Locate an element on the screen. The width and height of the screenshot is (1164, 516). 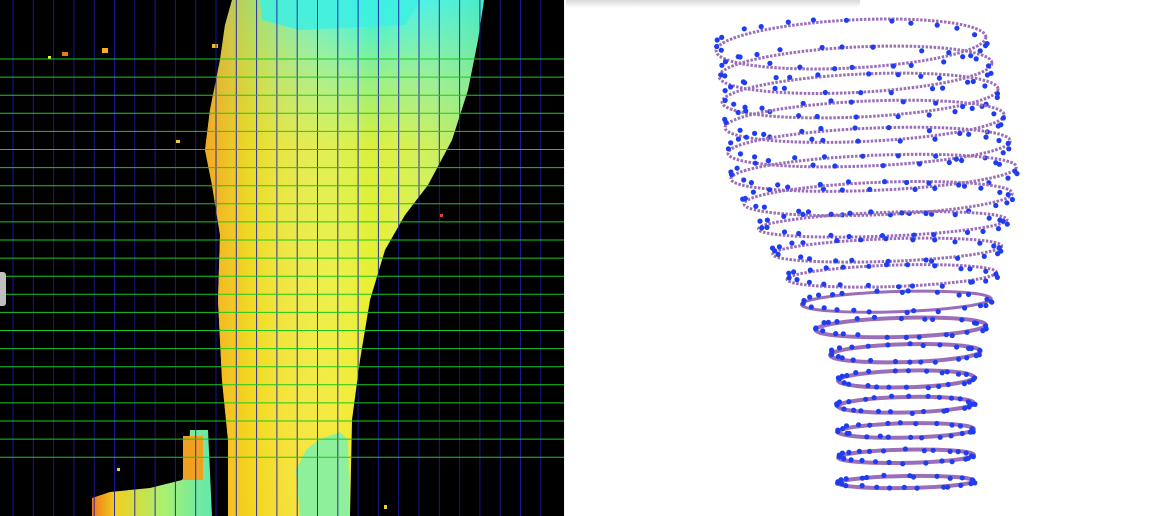
top-shadow-bar is located at coordinates (713, 4).